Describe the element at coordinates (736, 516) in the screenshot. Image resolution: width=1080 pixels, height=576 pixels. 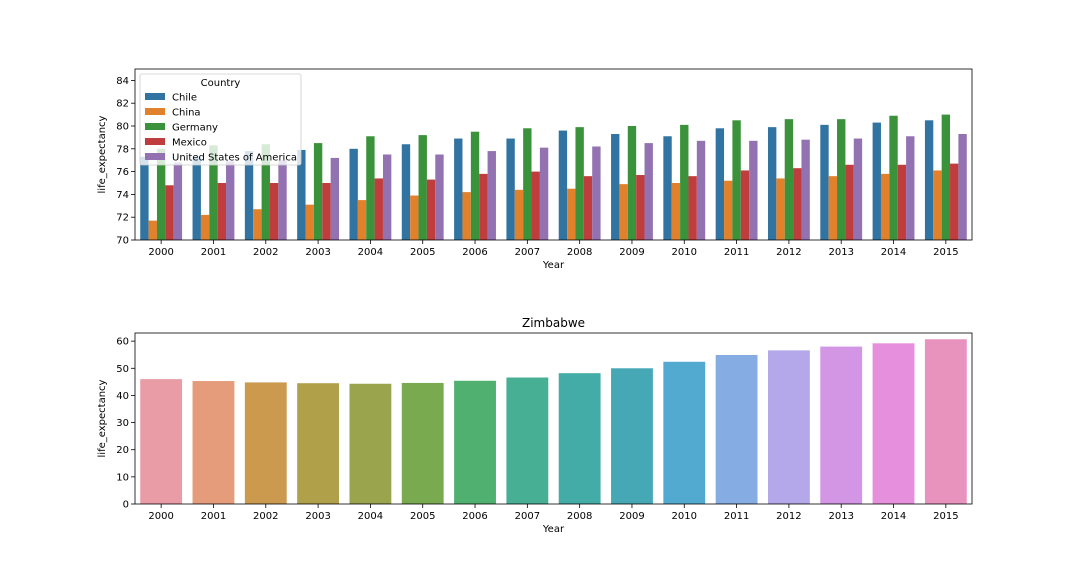
I see `x-tick-label: 2011` at that location.